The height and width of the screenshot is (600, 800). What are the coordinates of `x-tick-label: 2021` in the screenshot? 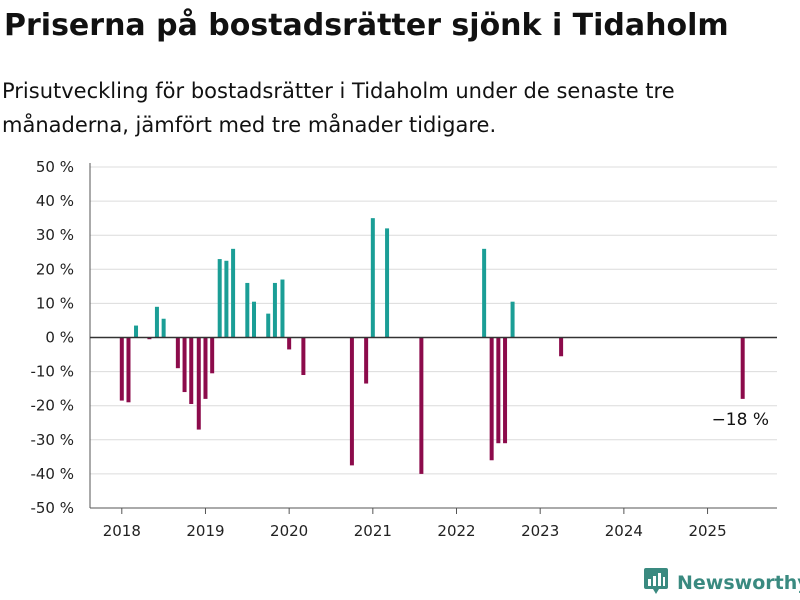 It's located at (373, 531).